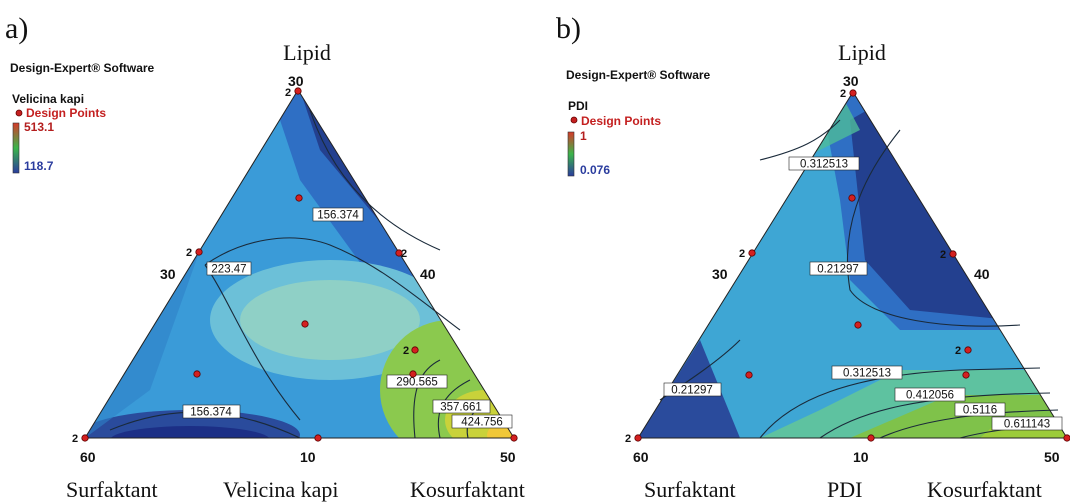 The width and height of the screenshot is (1070, 503). What do you see at coordinates (461, 408) in the screenshot?
I see `panel-a-contour-label: 357.661` at bounding box center [461, 408].